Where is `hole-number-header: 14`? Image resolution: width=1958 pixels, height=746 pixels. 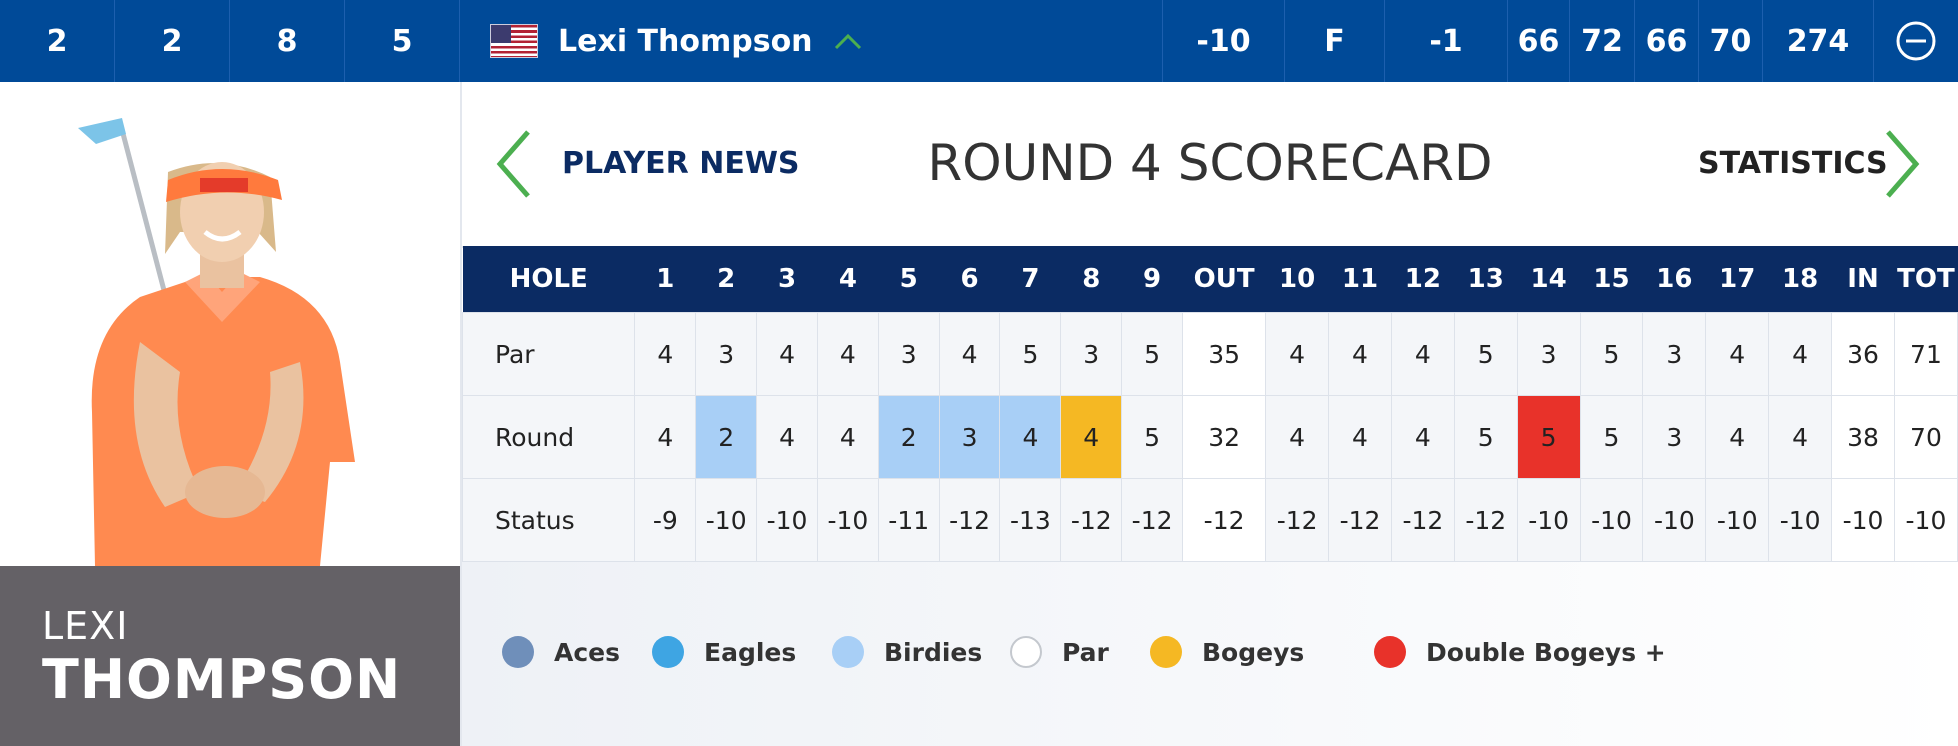 hole-number-header: 14 is located at coordinates (1549, 279).